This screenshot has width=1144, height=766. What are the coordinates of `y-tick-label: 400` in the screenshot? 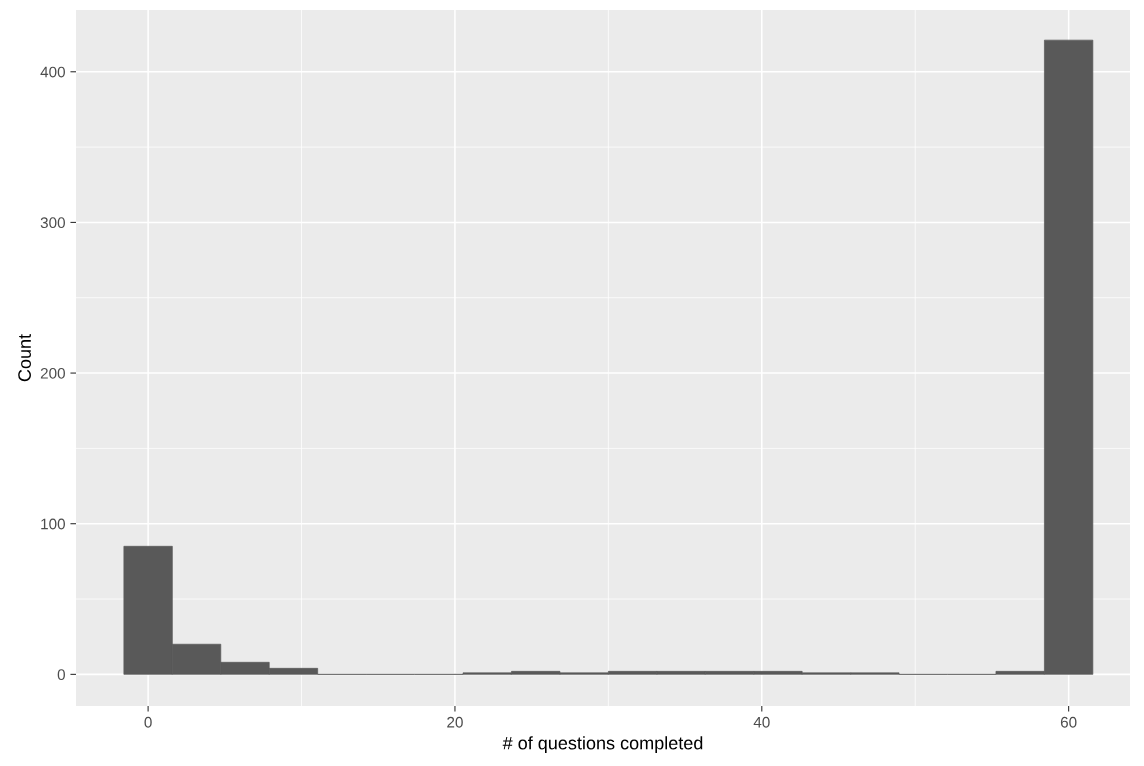 It's located at (52, 72).